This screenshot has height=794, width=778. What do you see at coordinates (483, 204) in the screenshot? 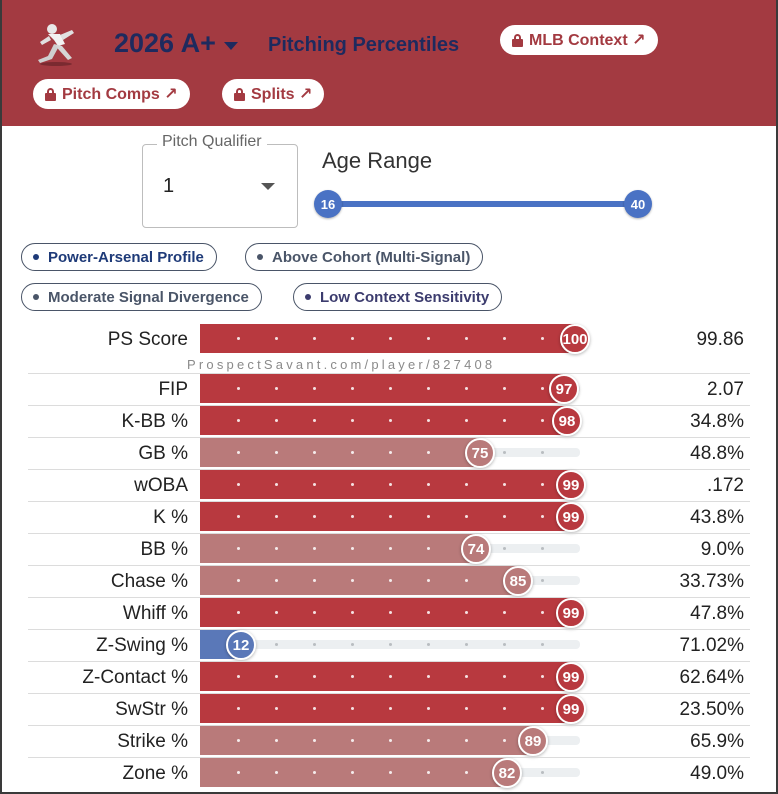
I see `age-range-track` at bounding box center [483, 204].